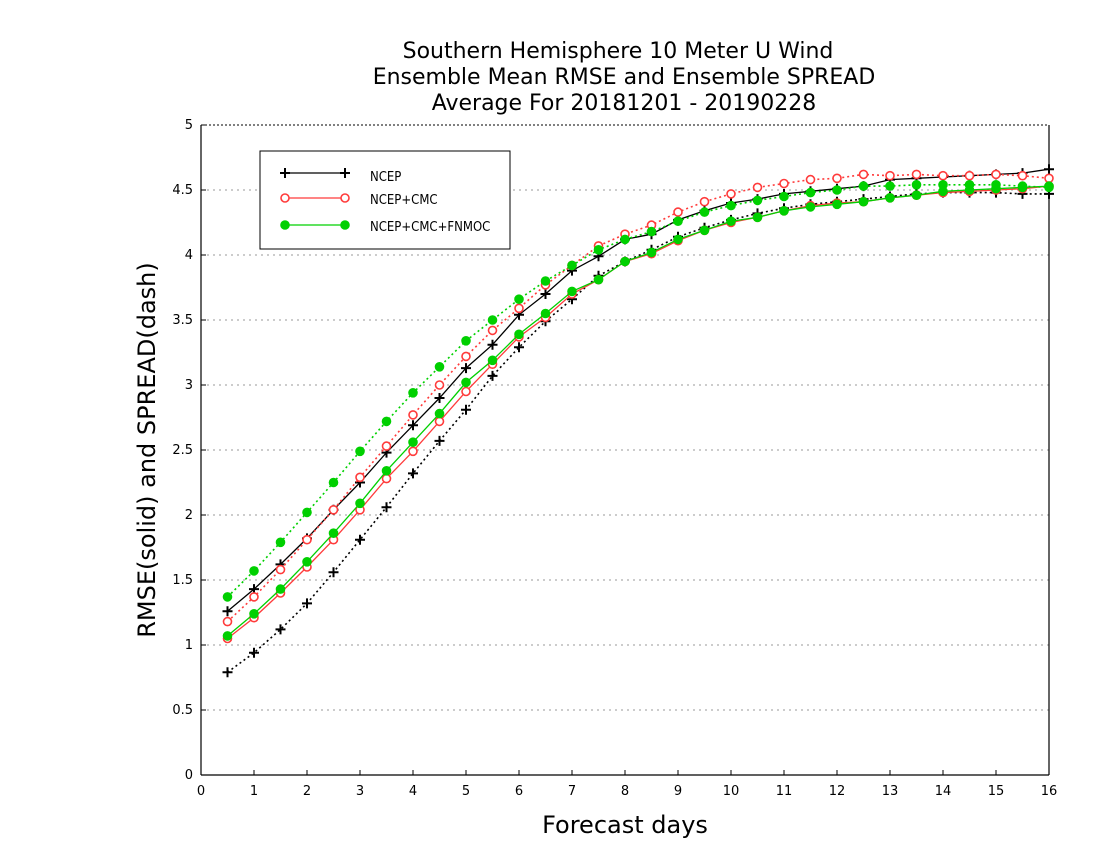 The image size is (1100, 850). Describe the element at coordinates (360, 791) in the screenshot. I see `x-tick-label-3: 3` at that location.